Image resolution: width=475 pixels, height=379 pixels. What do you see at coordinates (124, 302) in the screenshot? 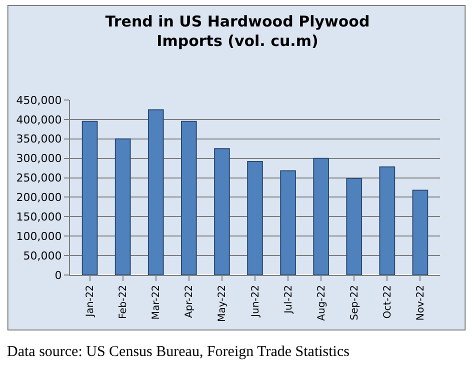
I see `x-tick-label: Feb-22` at bounding box center [124, 302].